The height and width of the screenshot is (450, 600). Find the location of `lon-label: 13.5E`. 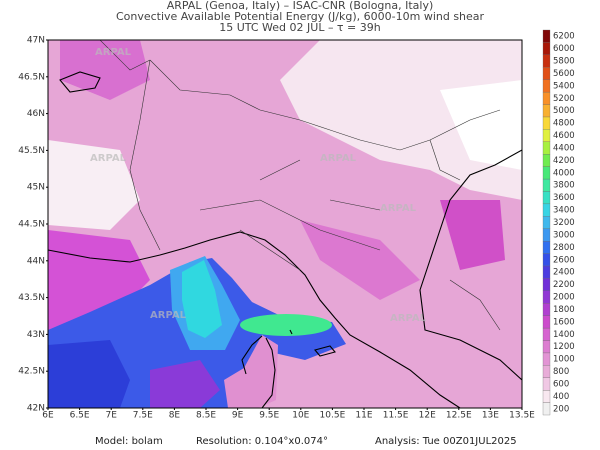

lon-label: 13.5E is located at coordinates (522, 416).